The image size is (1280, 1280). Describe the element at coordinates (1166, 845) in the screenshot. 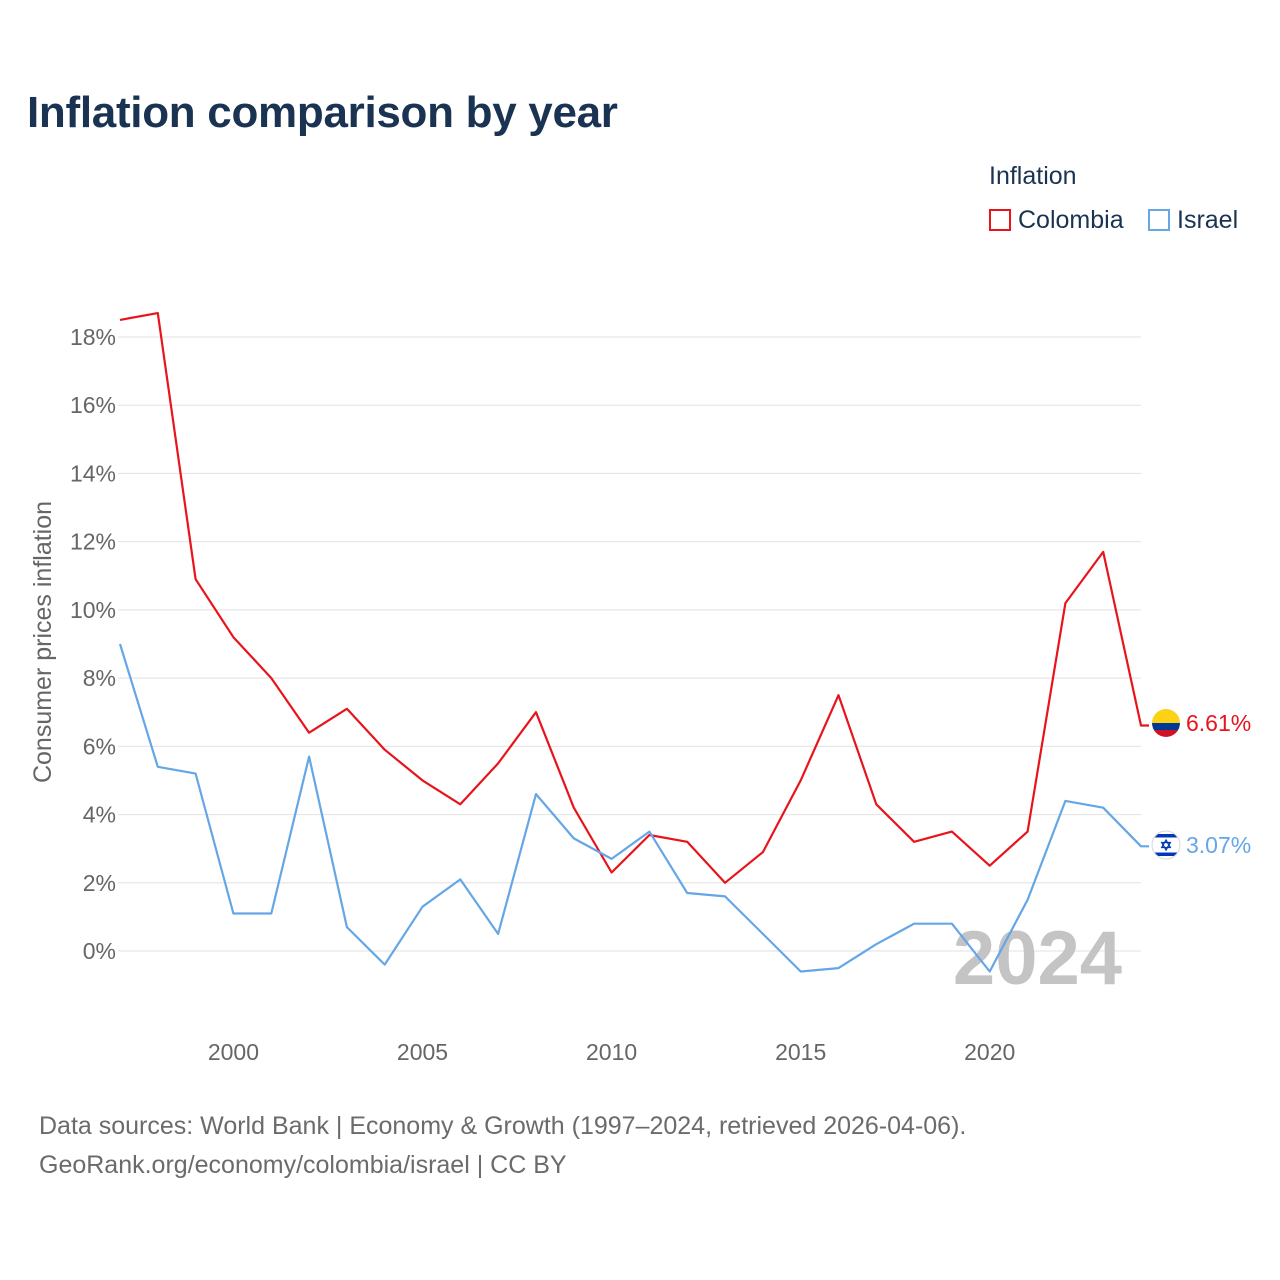

I see `israel-flag-icon` at that location.